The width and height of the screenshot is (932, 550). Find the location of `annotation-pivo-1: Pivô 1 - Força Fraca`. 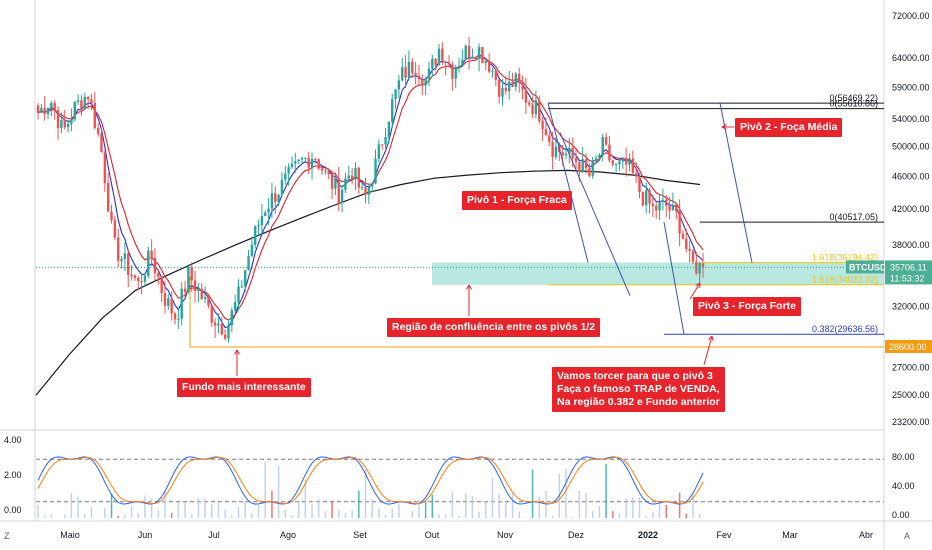

annotation-pivo-1: Pivô 1 - Força Fraca is located at coordinates (517, 200).